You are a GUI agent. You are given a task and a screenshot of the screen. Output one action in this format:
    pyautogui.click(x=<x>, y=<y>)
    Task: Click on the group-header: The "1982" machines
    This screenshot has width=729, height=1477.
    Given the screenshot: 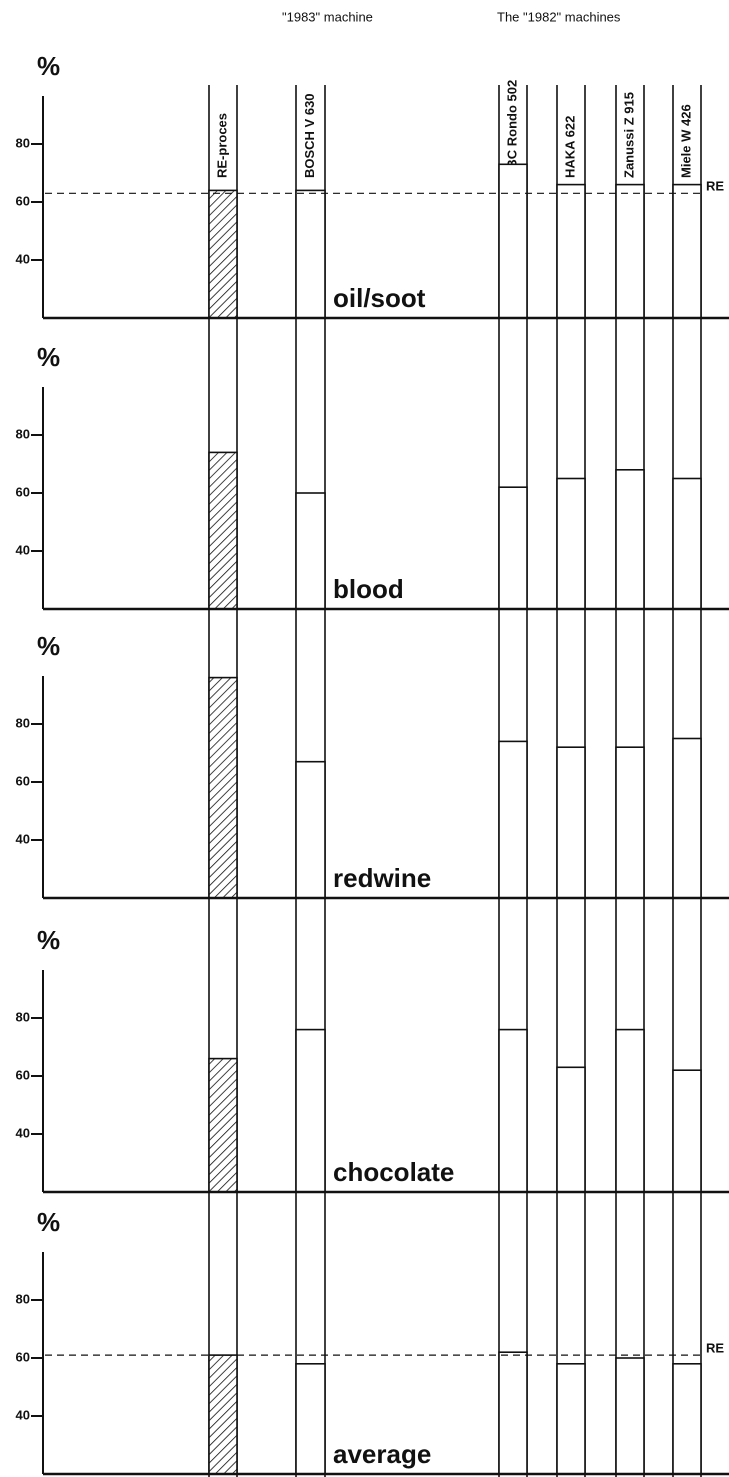 What is the action you would take?
    pyautogui.click(x=559, y=16)
    